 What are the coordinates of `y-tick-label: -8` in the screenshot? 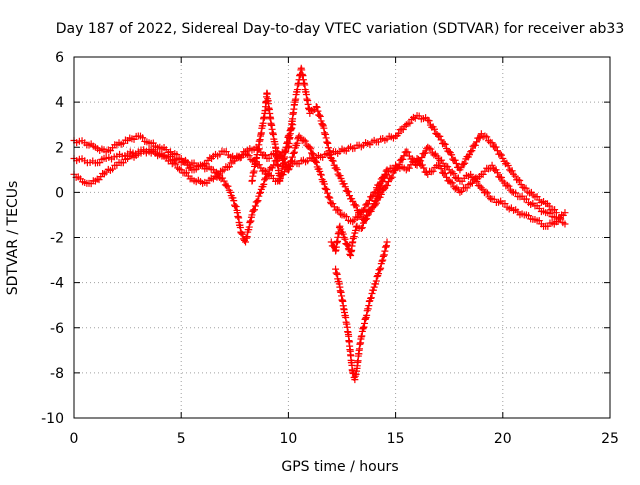 It's located at (57, 374).